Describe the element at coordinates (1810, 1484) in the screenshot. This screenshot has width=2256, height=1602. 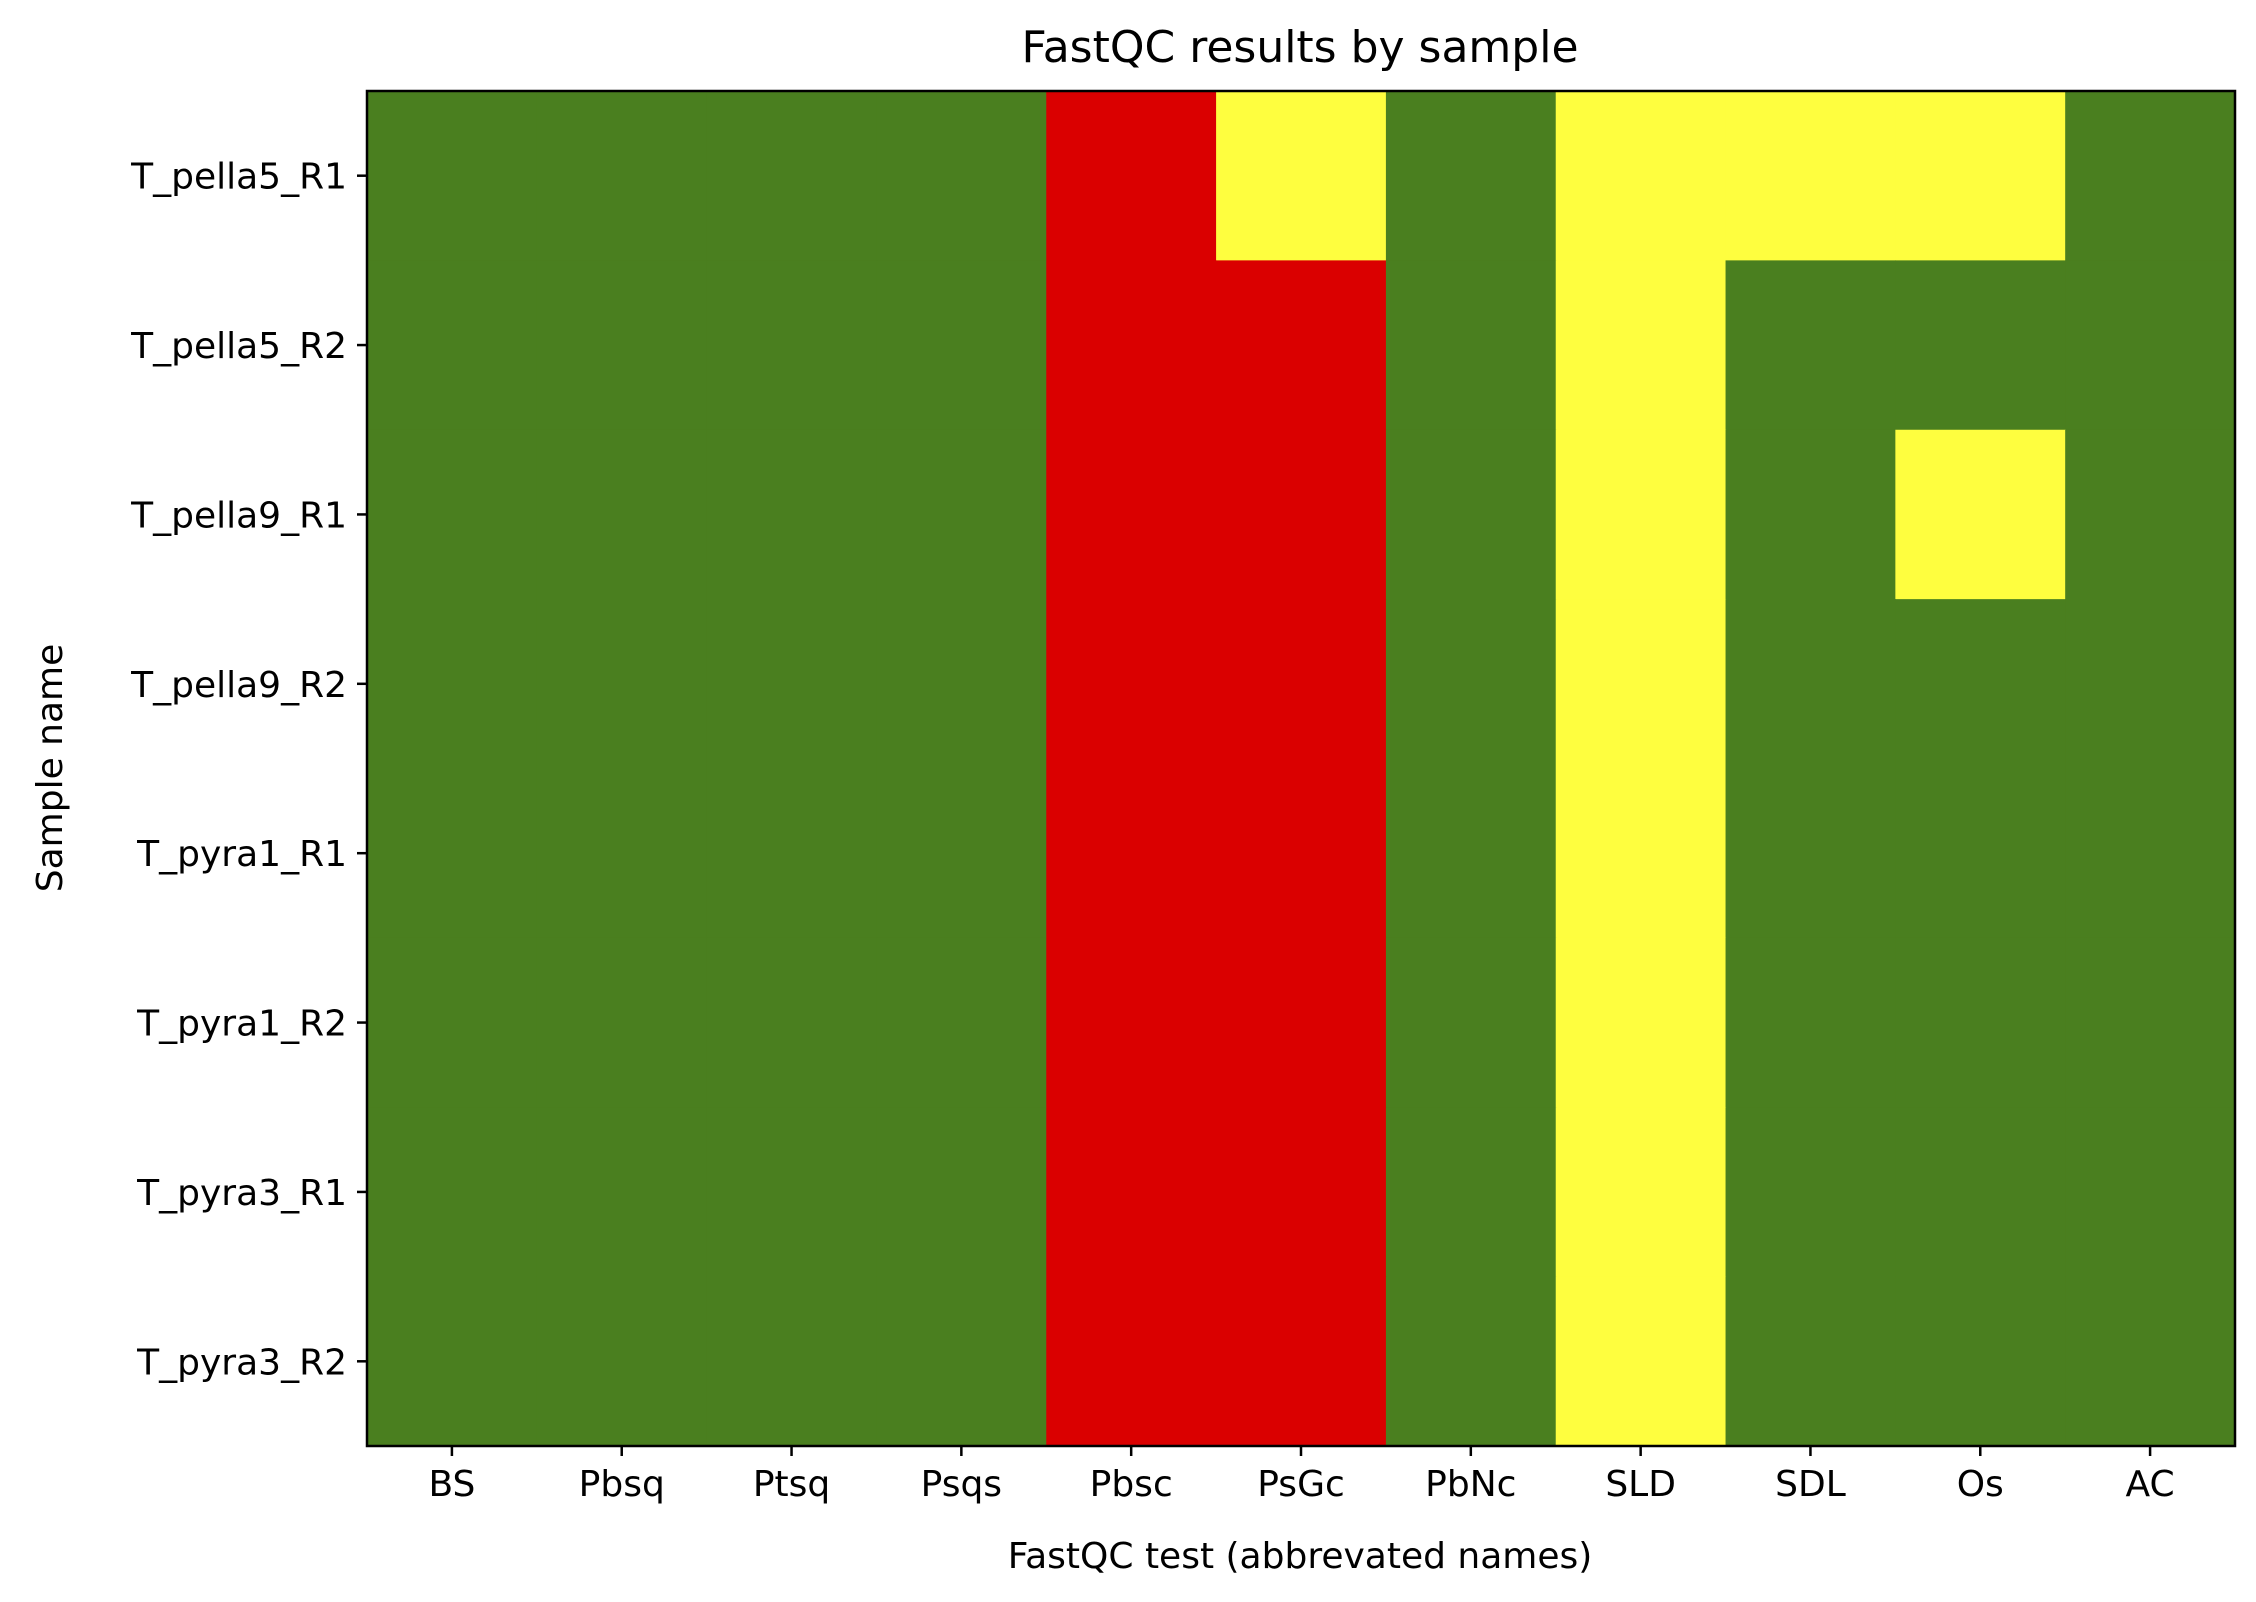
I see `x-tick-label: SDL` at that location.